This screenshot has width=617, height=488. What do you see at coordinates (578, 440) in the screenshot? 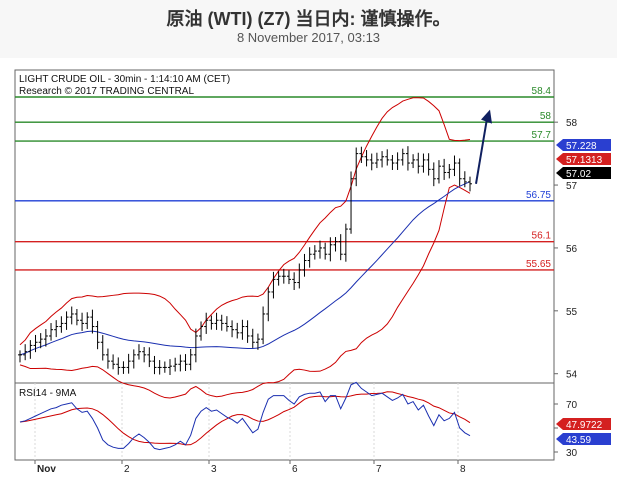
I see `price-tag-label: 43.59` at bounding box center [578, 440].